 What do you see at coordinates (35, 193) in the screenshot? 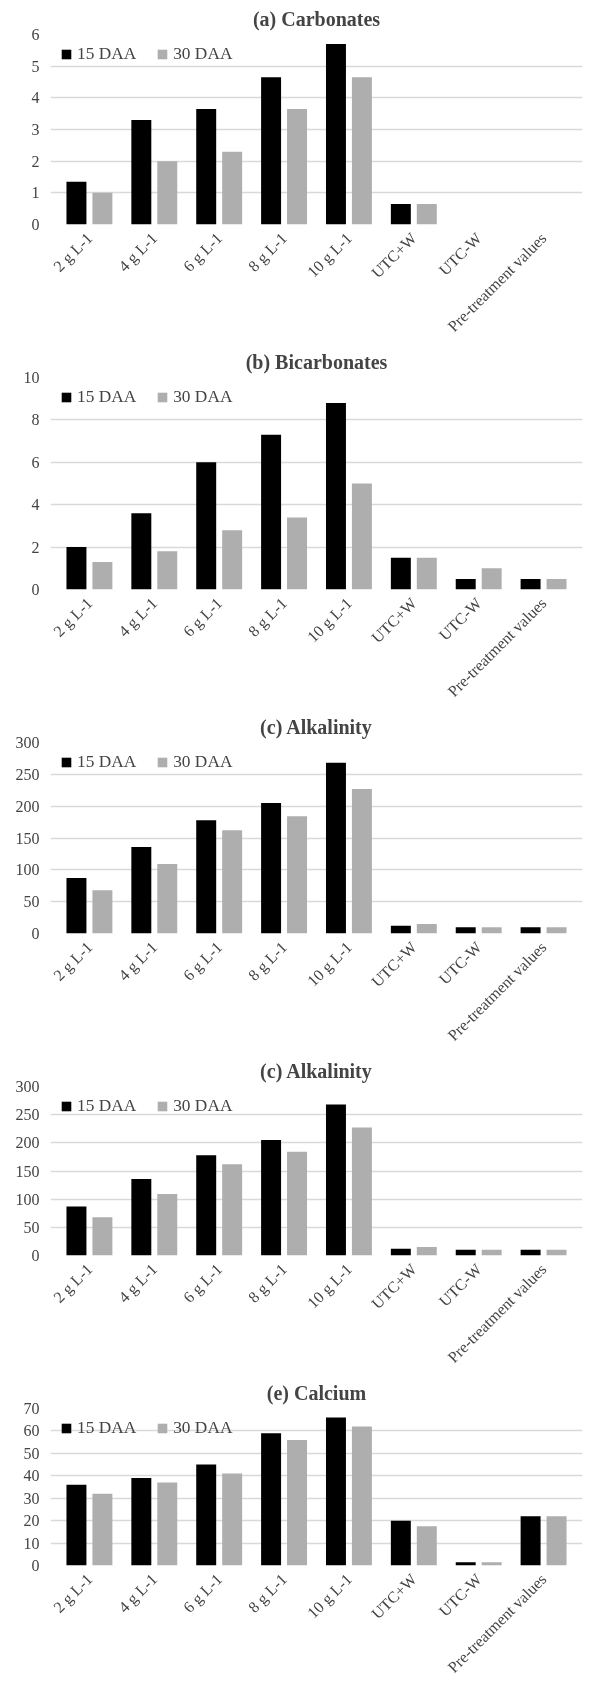
I see `y-tick-label: 1` at bounding box center [35, 193].